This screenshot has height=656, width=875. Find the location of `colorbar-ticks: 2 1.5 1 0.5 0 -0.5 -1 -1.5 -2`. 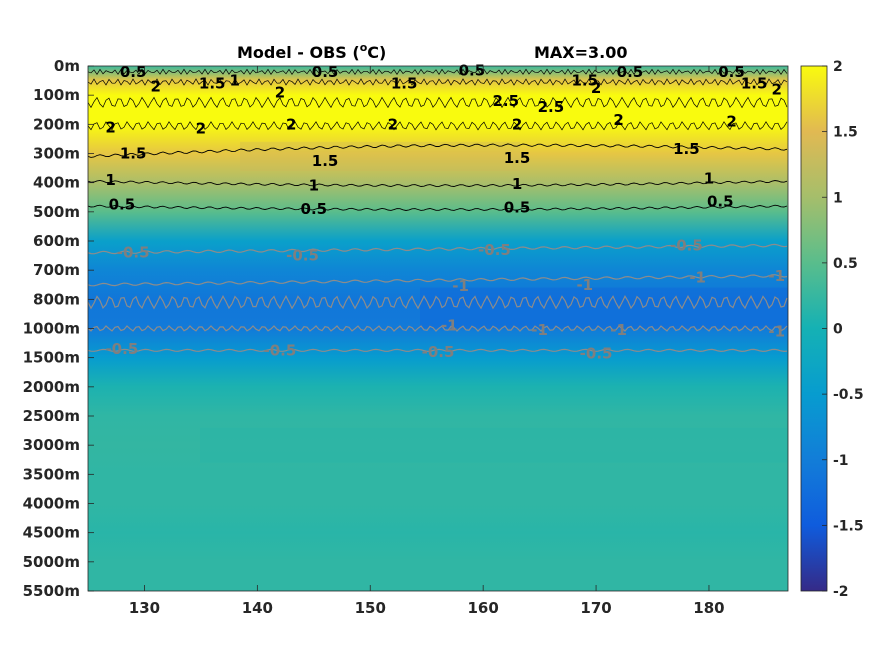

colorbar-ticks: 2 1.5 1 0.5 0 -0.5 -1 -1.5 -2 is located at coordinates (843, 329).